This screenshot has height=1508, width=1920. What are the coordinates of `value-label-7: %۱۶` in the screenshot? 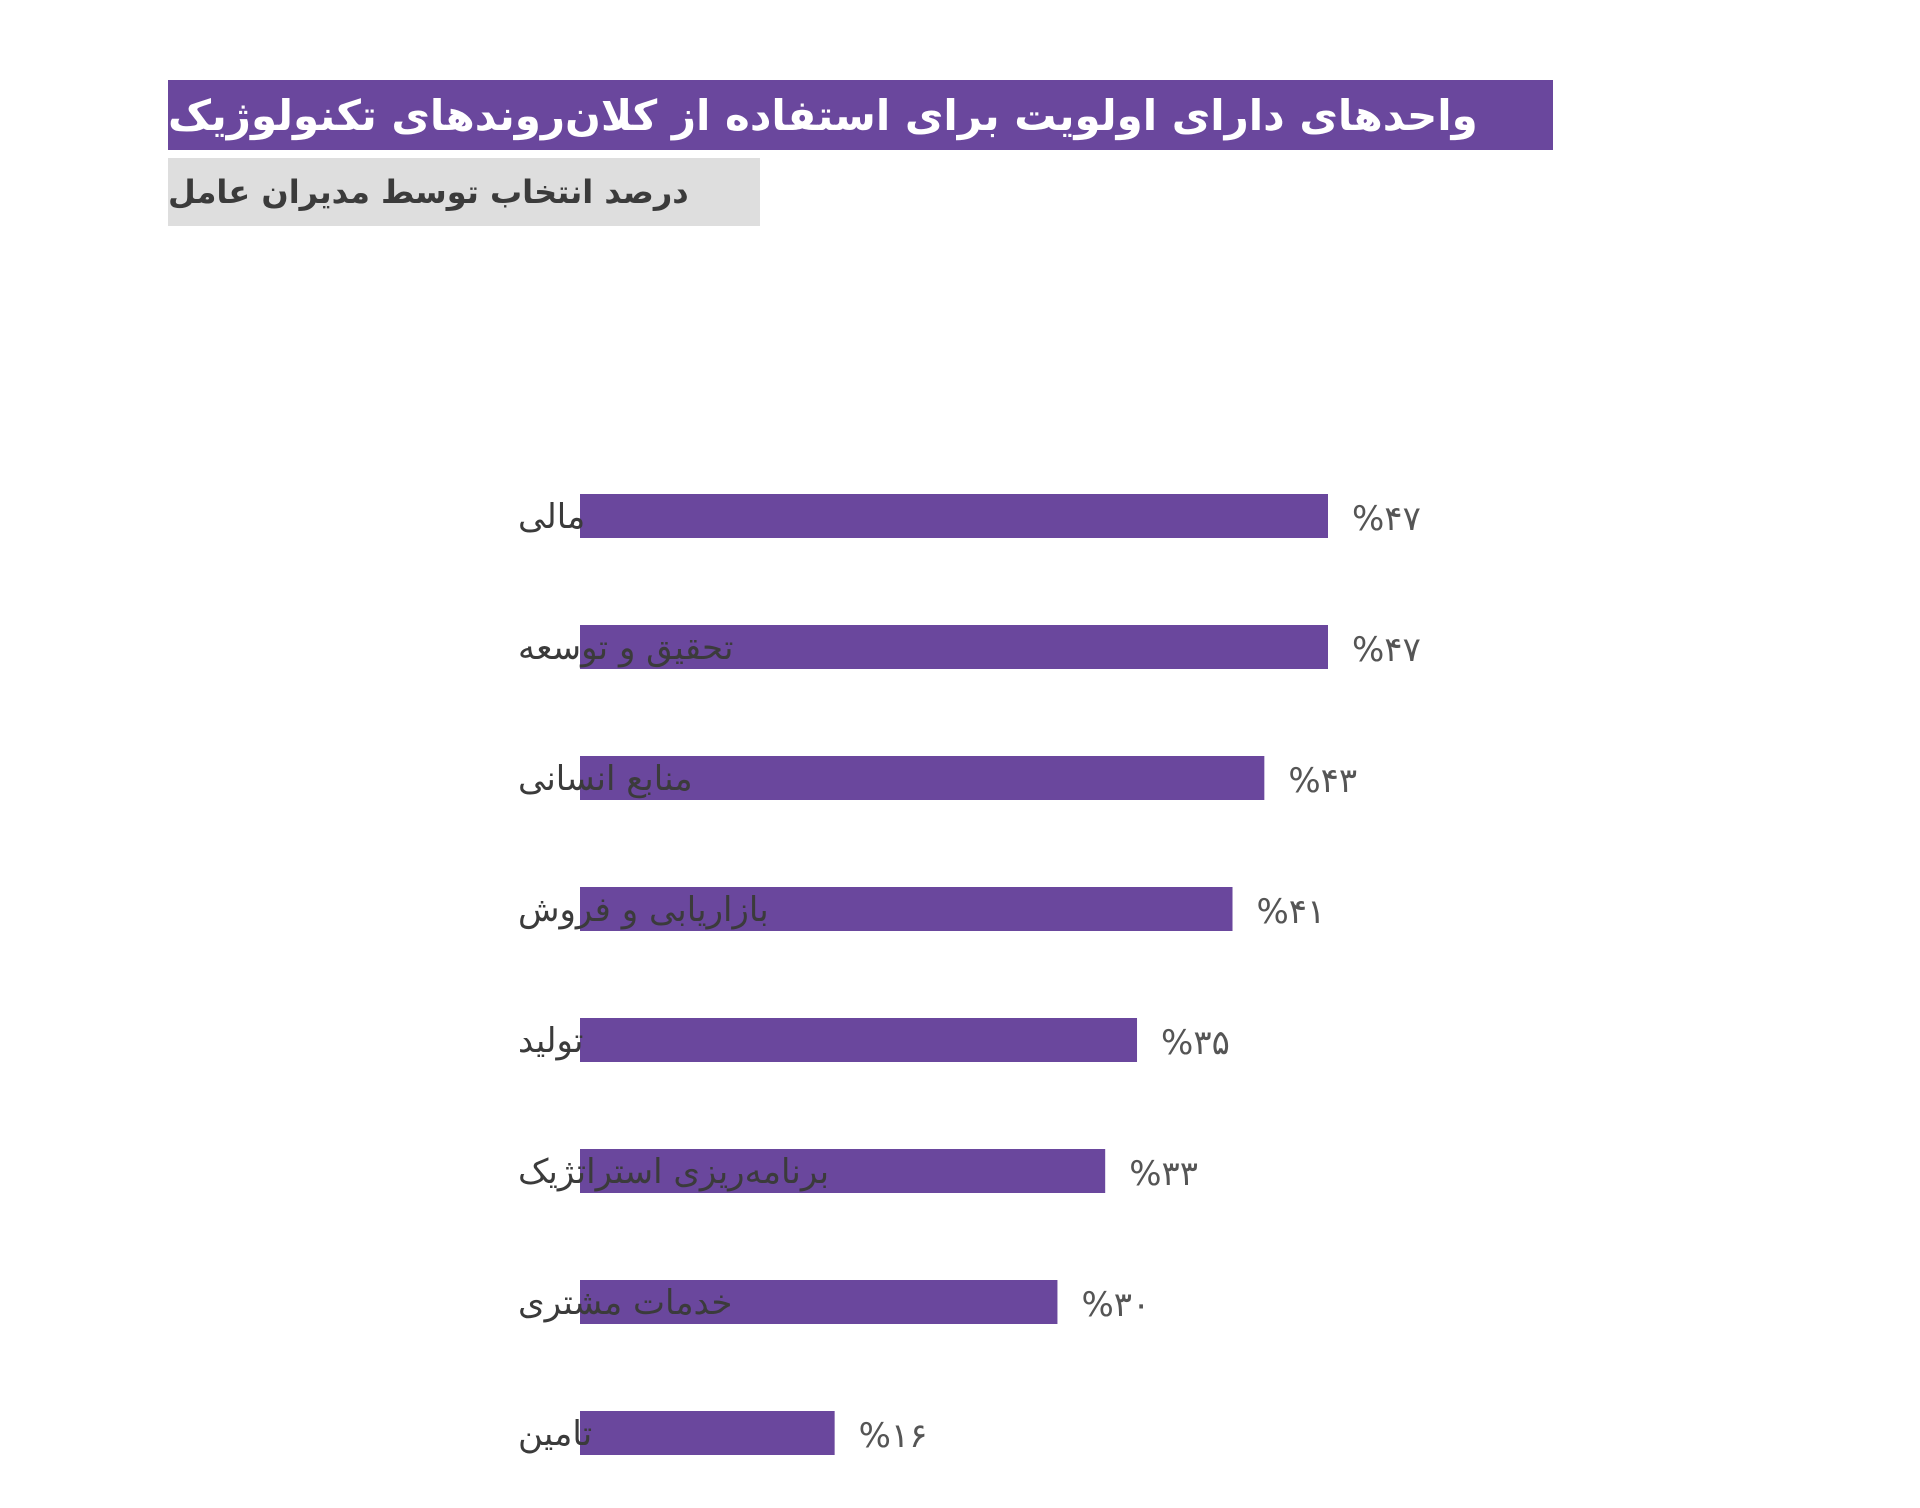 It's located at (893, 1436).